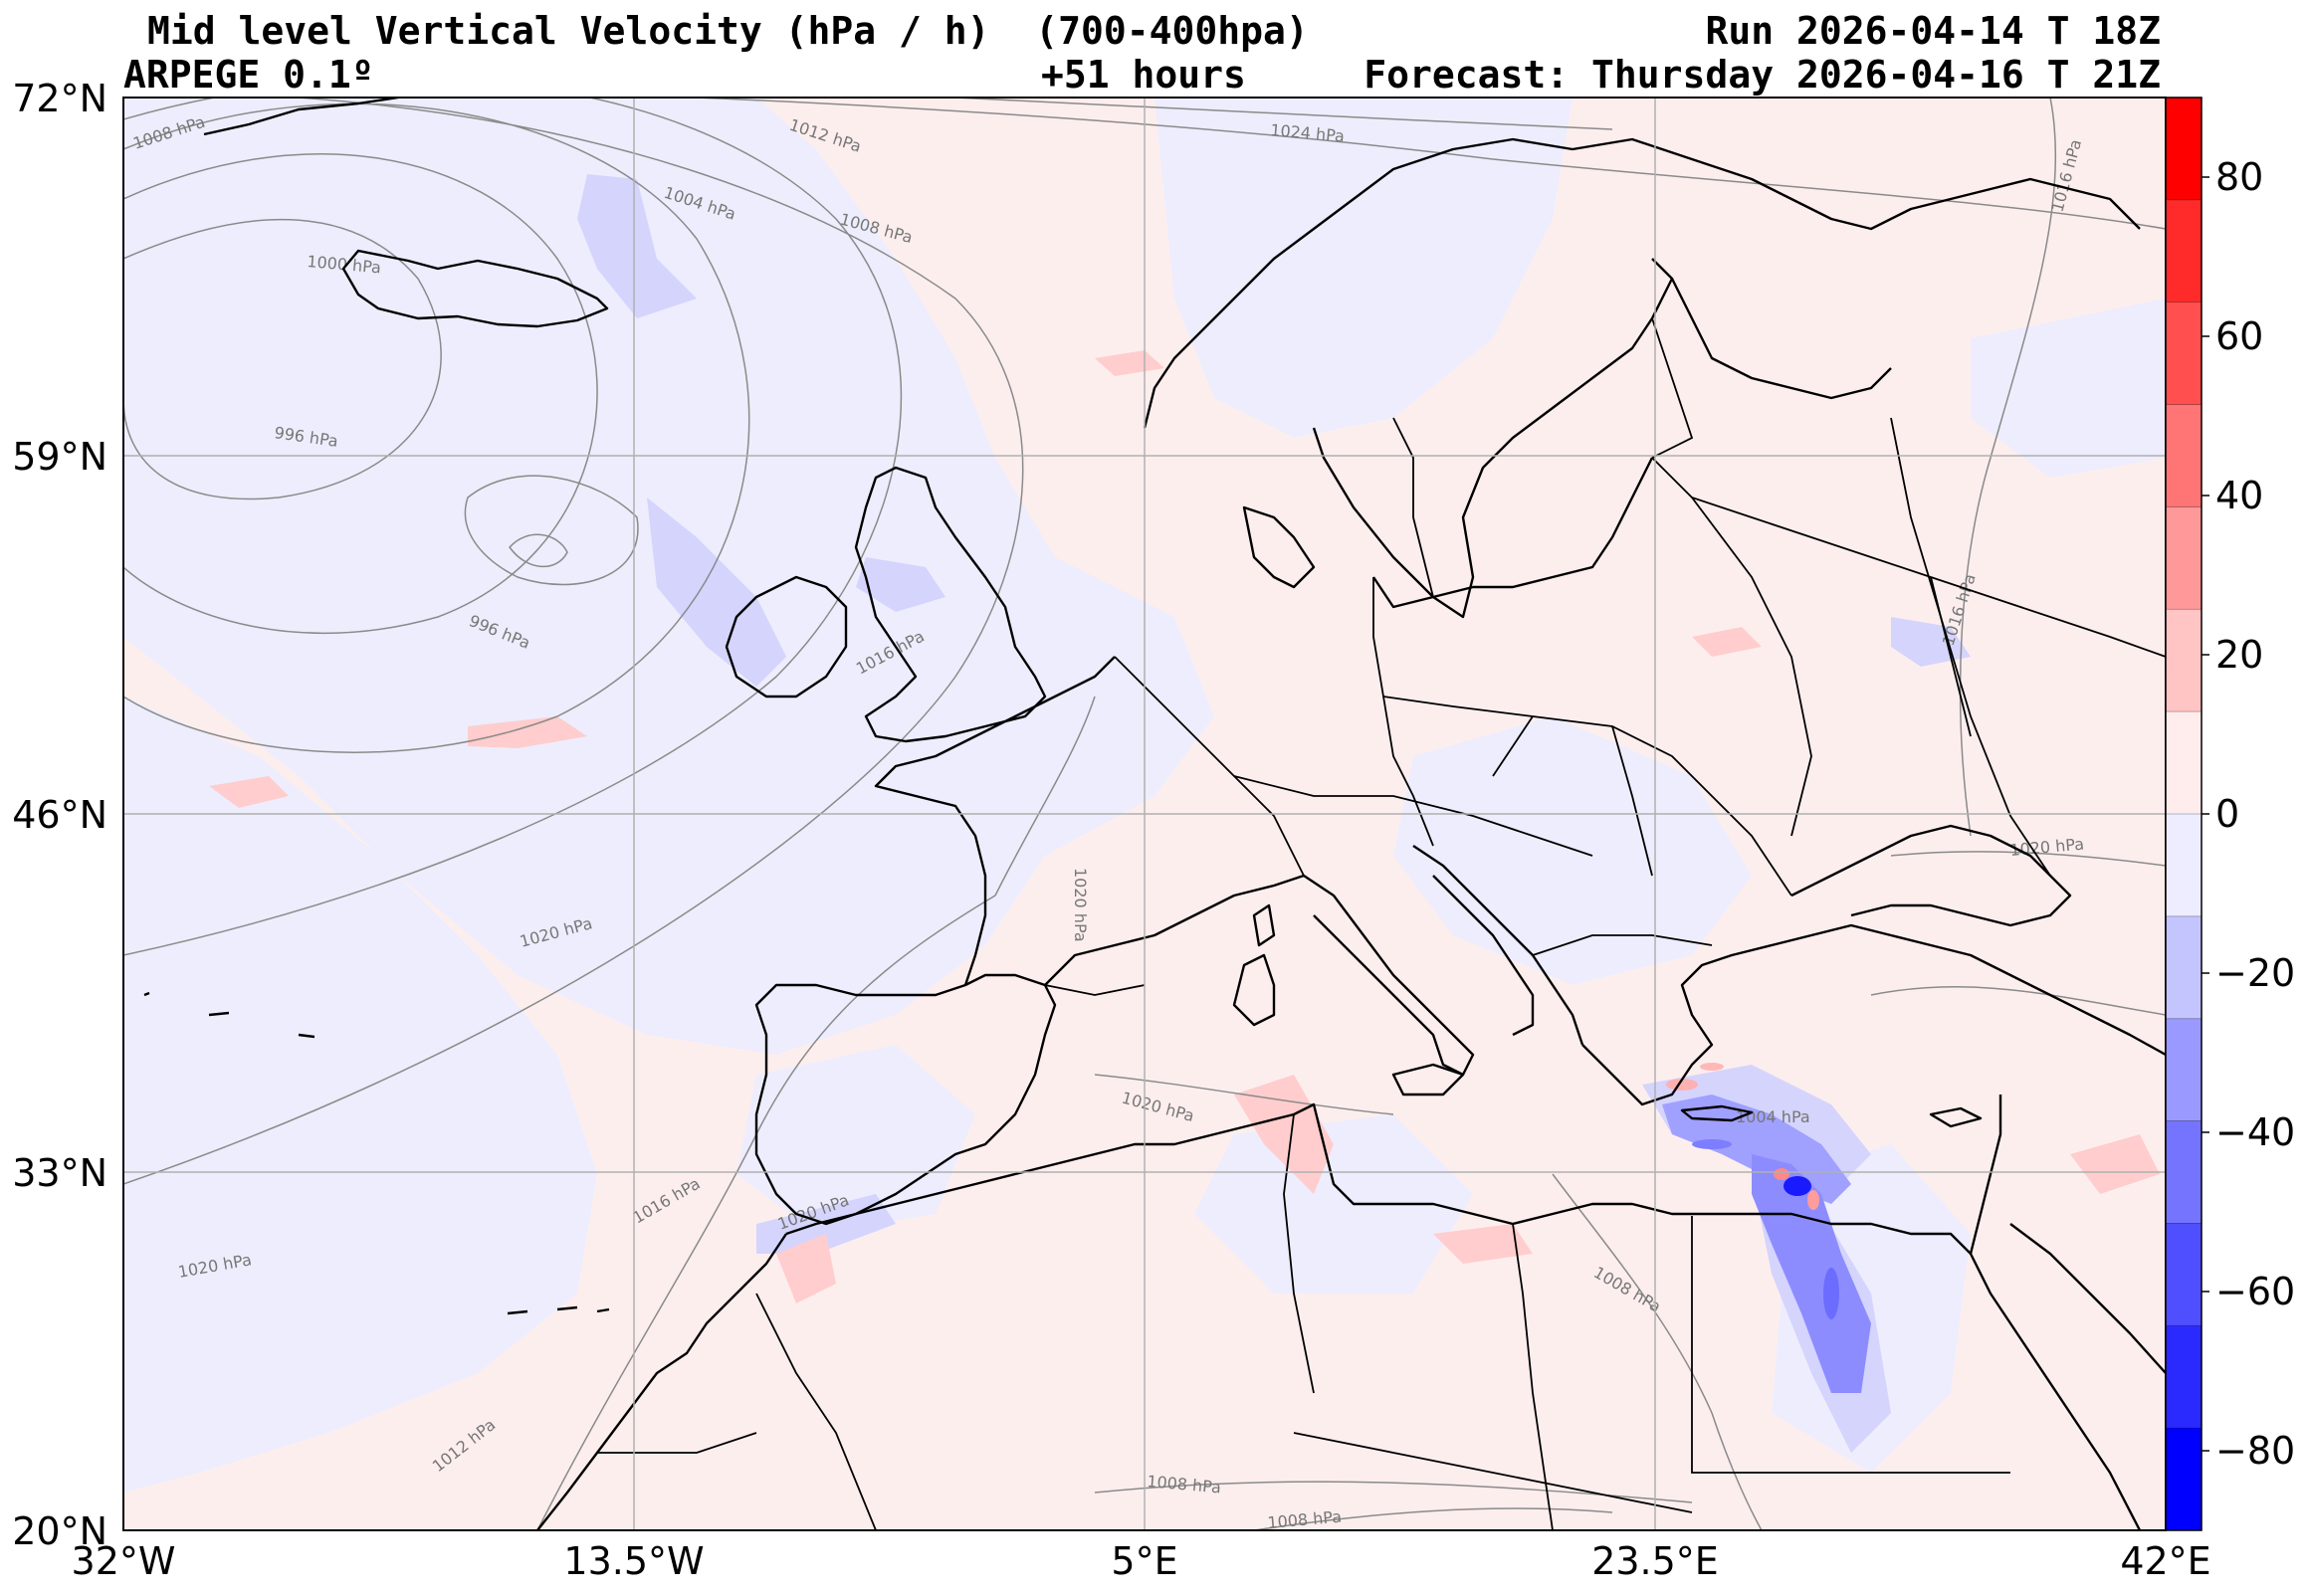 This screenshot has width=2309, height=1596. I want to click on greenland-coast, so click(301, 117).